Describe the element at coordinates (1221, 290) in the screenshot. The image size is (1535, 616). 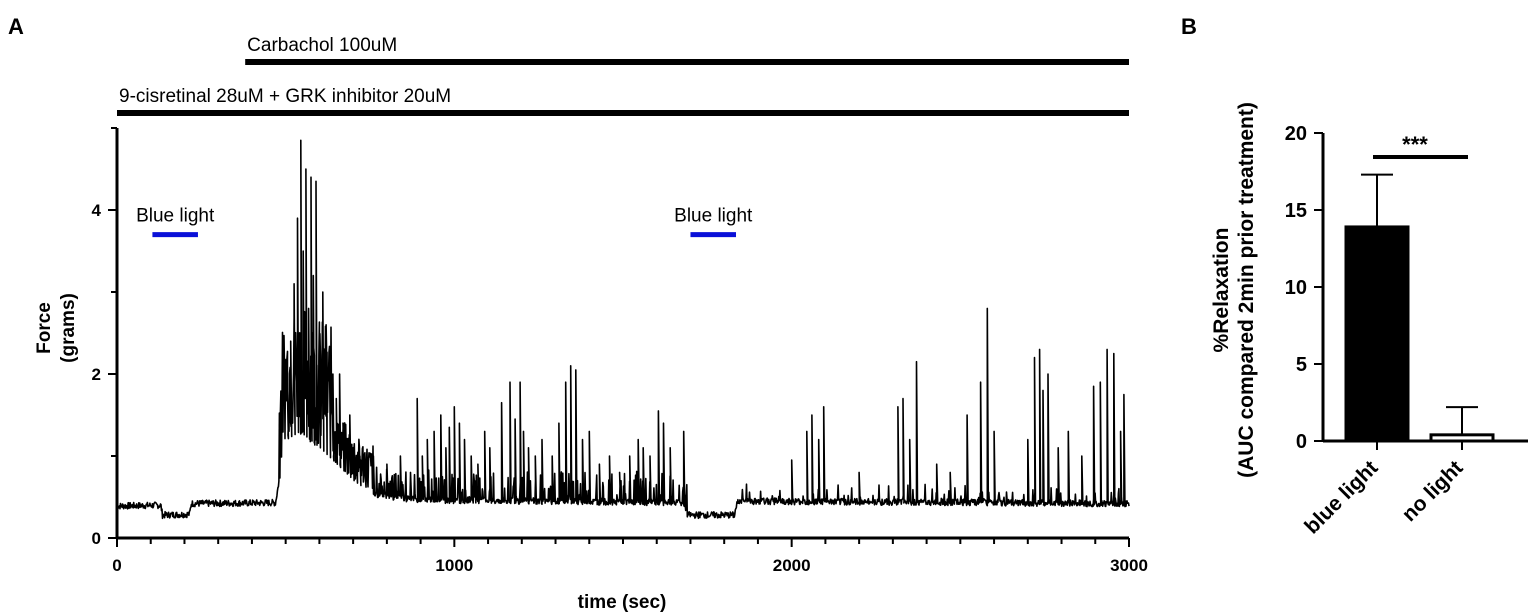
I see `panel-b-y-title-line-1: %Relaxation` at that location.